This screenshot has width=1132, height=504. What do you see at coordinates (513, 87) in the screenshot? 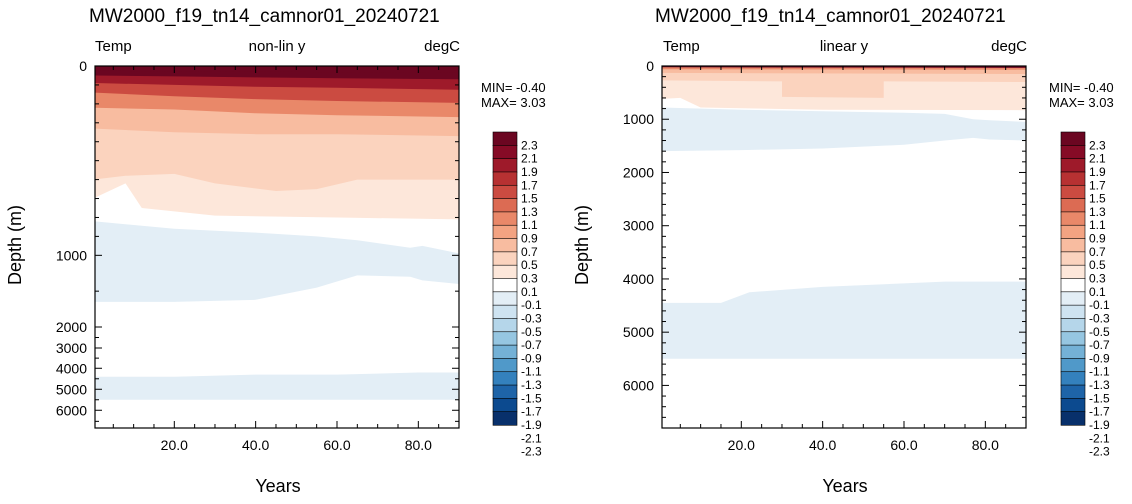
I see `min-label-left: MIN= -0.40` at bounding box center [513, 87].